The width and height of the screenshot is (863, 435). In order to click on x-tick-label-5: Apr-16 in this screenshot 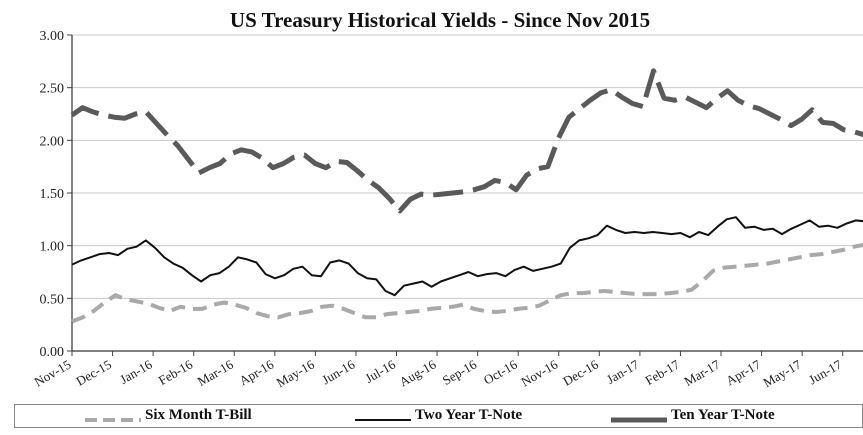, I will do `click(257, 372)`.